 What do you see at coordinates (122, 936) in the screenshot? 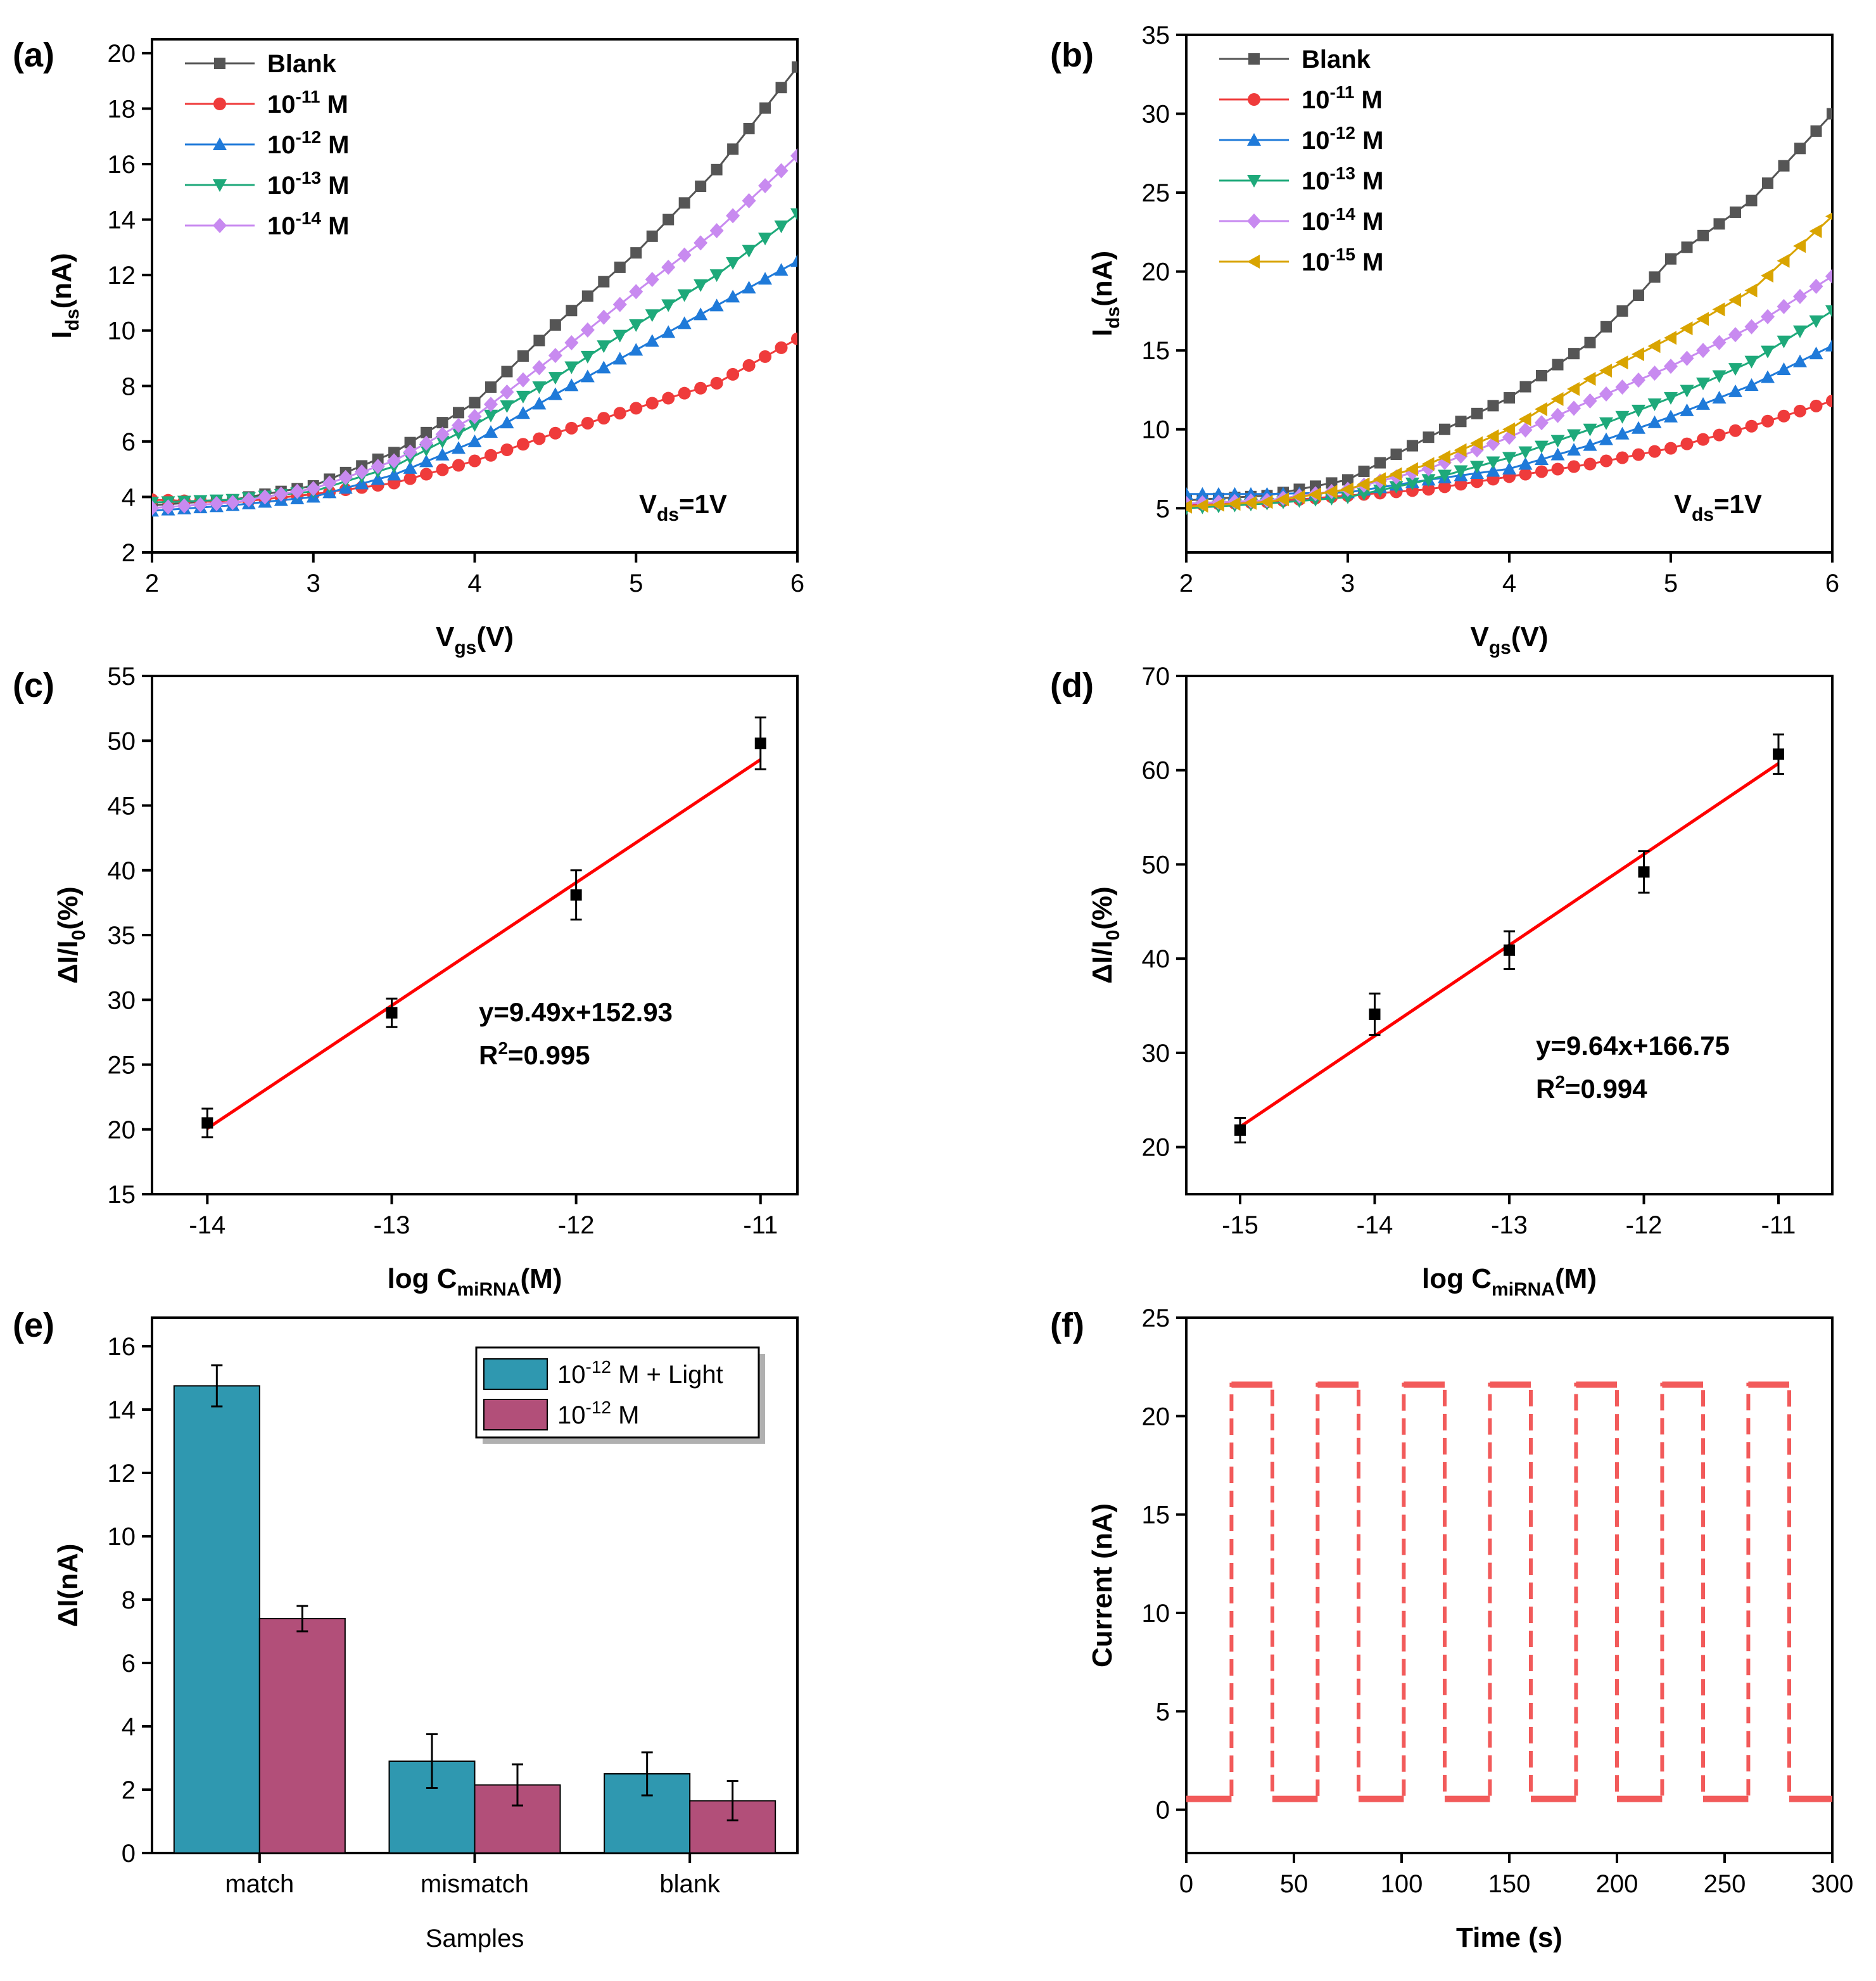
I see `y-tick-label: 35` at bounding box center [122, 936].